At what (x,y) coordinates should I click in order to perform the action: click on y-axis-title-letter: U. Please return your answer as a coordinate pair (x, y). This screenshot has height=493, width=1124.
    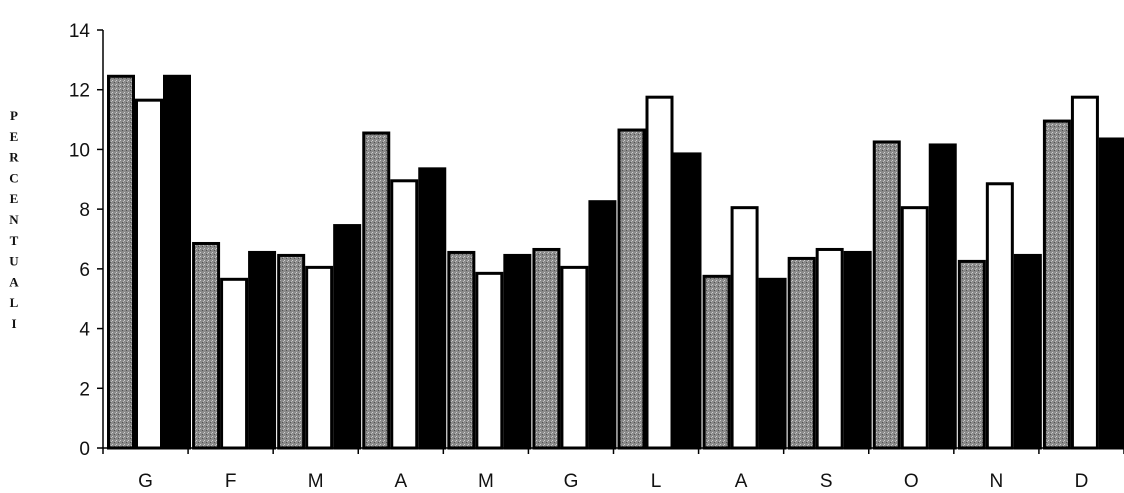
    Looking at the image, I should click on (14, 261).